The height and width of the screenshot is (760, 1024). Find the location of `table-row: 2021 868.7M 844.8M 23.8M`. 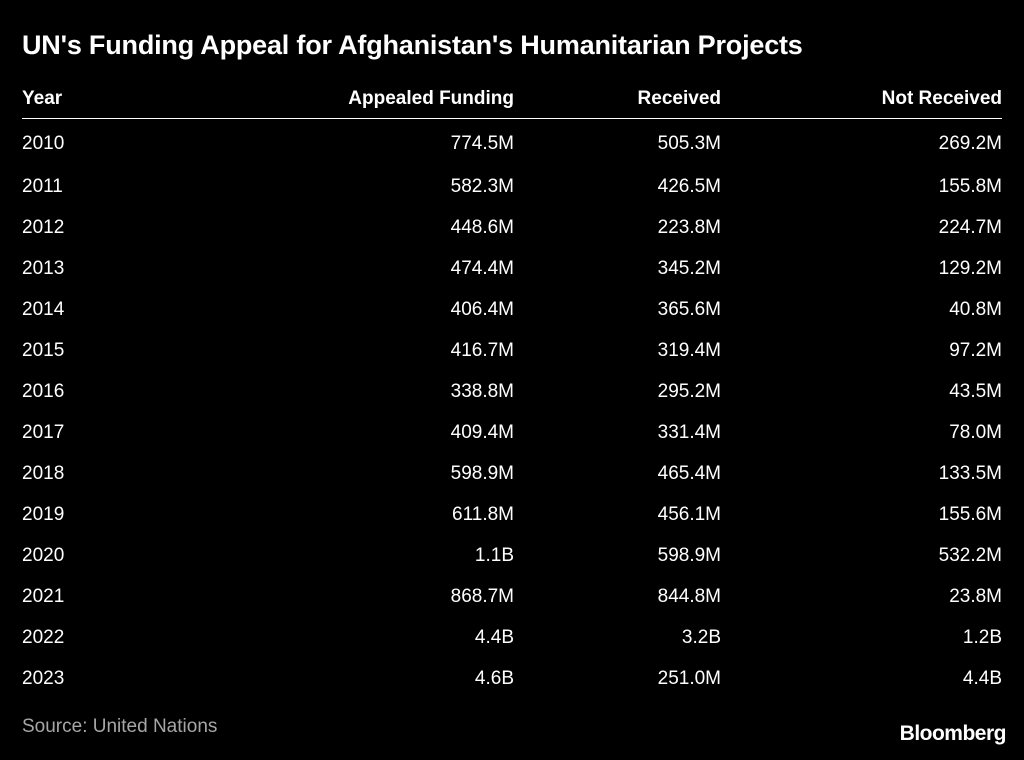

table-row: 2021 868.7M 844.8M 23.8M is located at coordinates (512, 596).